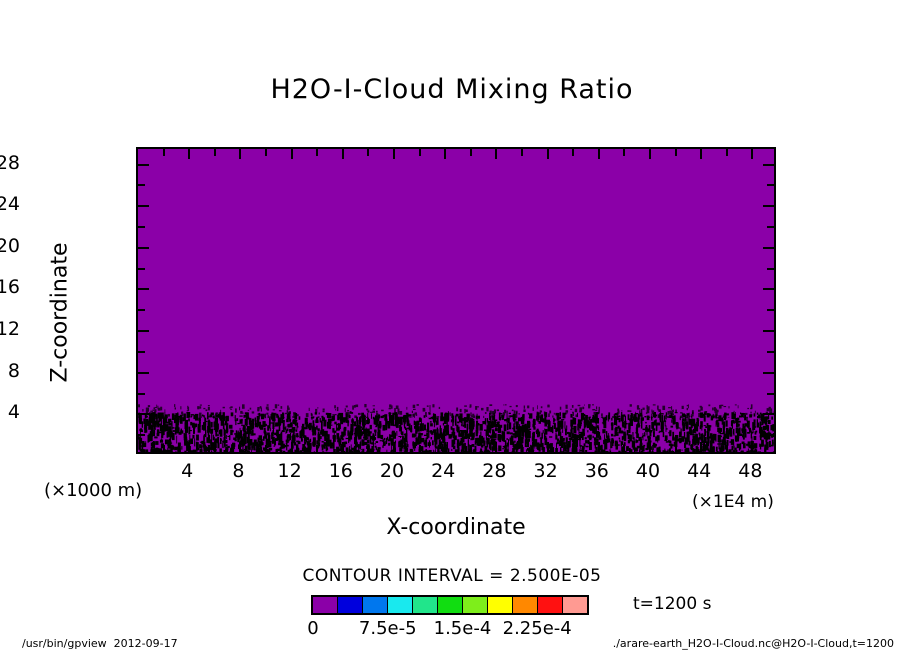 The width and height of the screenshot is (904, 654). Describe the element at coordinates (462, 628) in the screenshot. I see `colorbar-tick-label: 1.5e-4` at that location.